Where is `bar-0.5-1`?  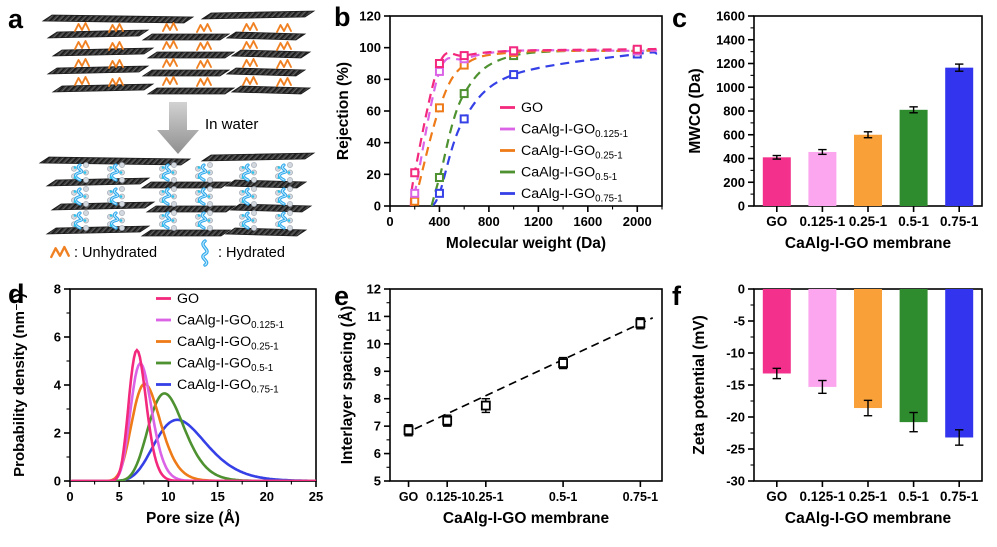 bar-0.5-1 is located at coordinates (913, 356).